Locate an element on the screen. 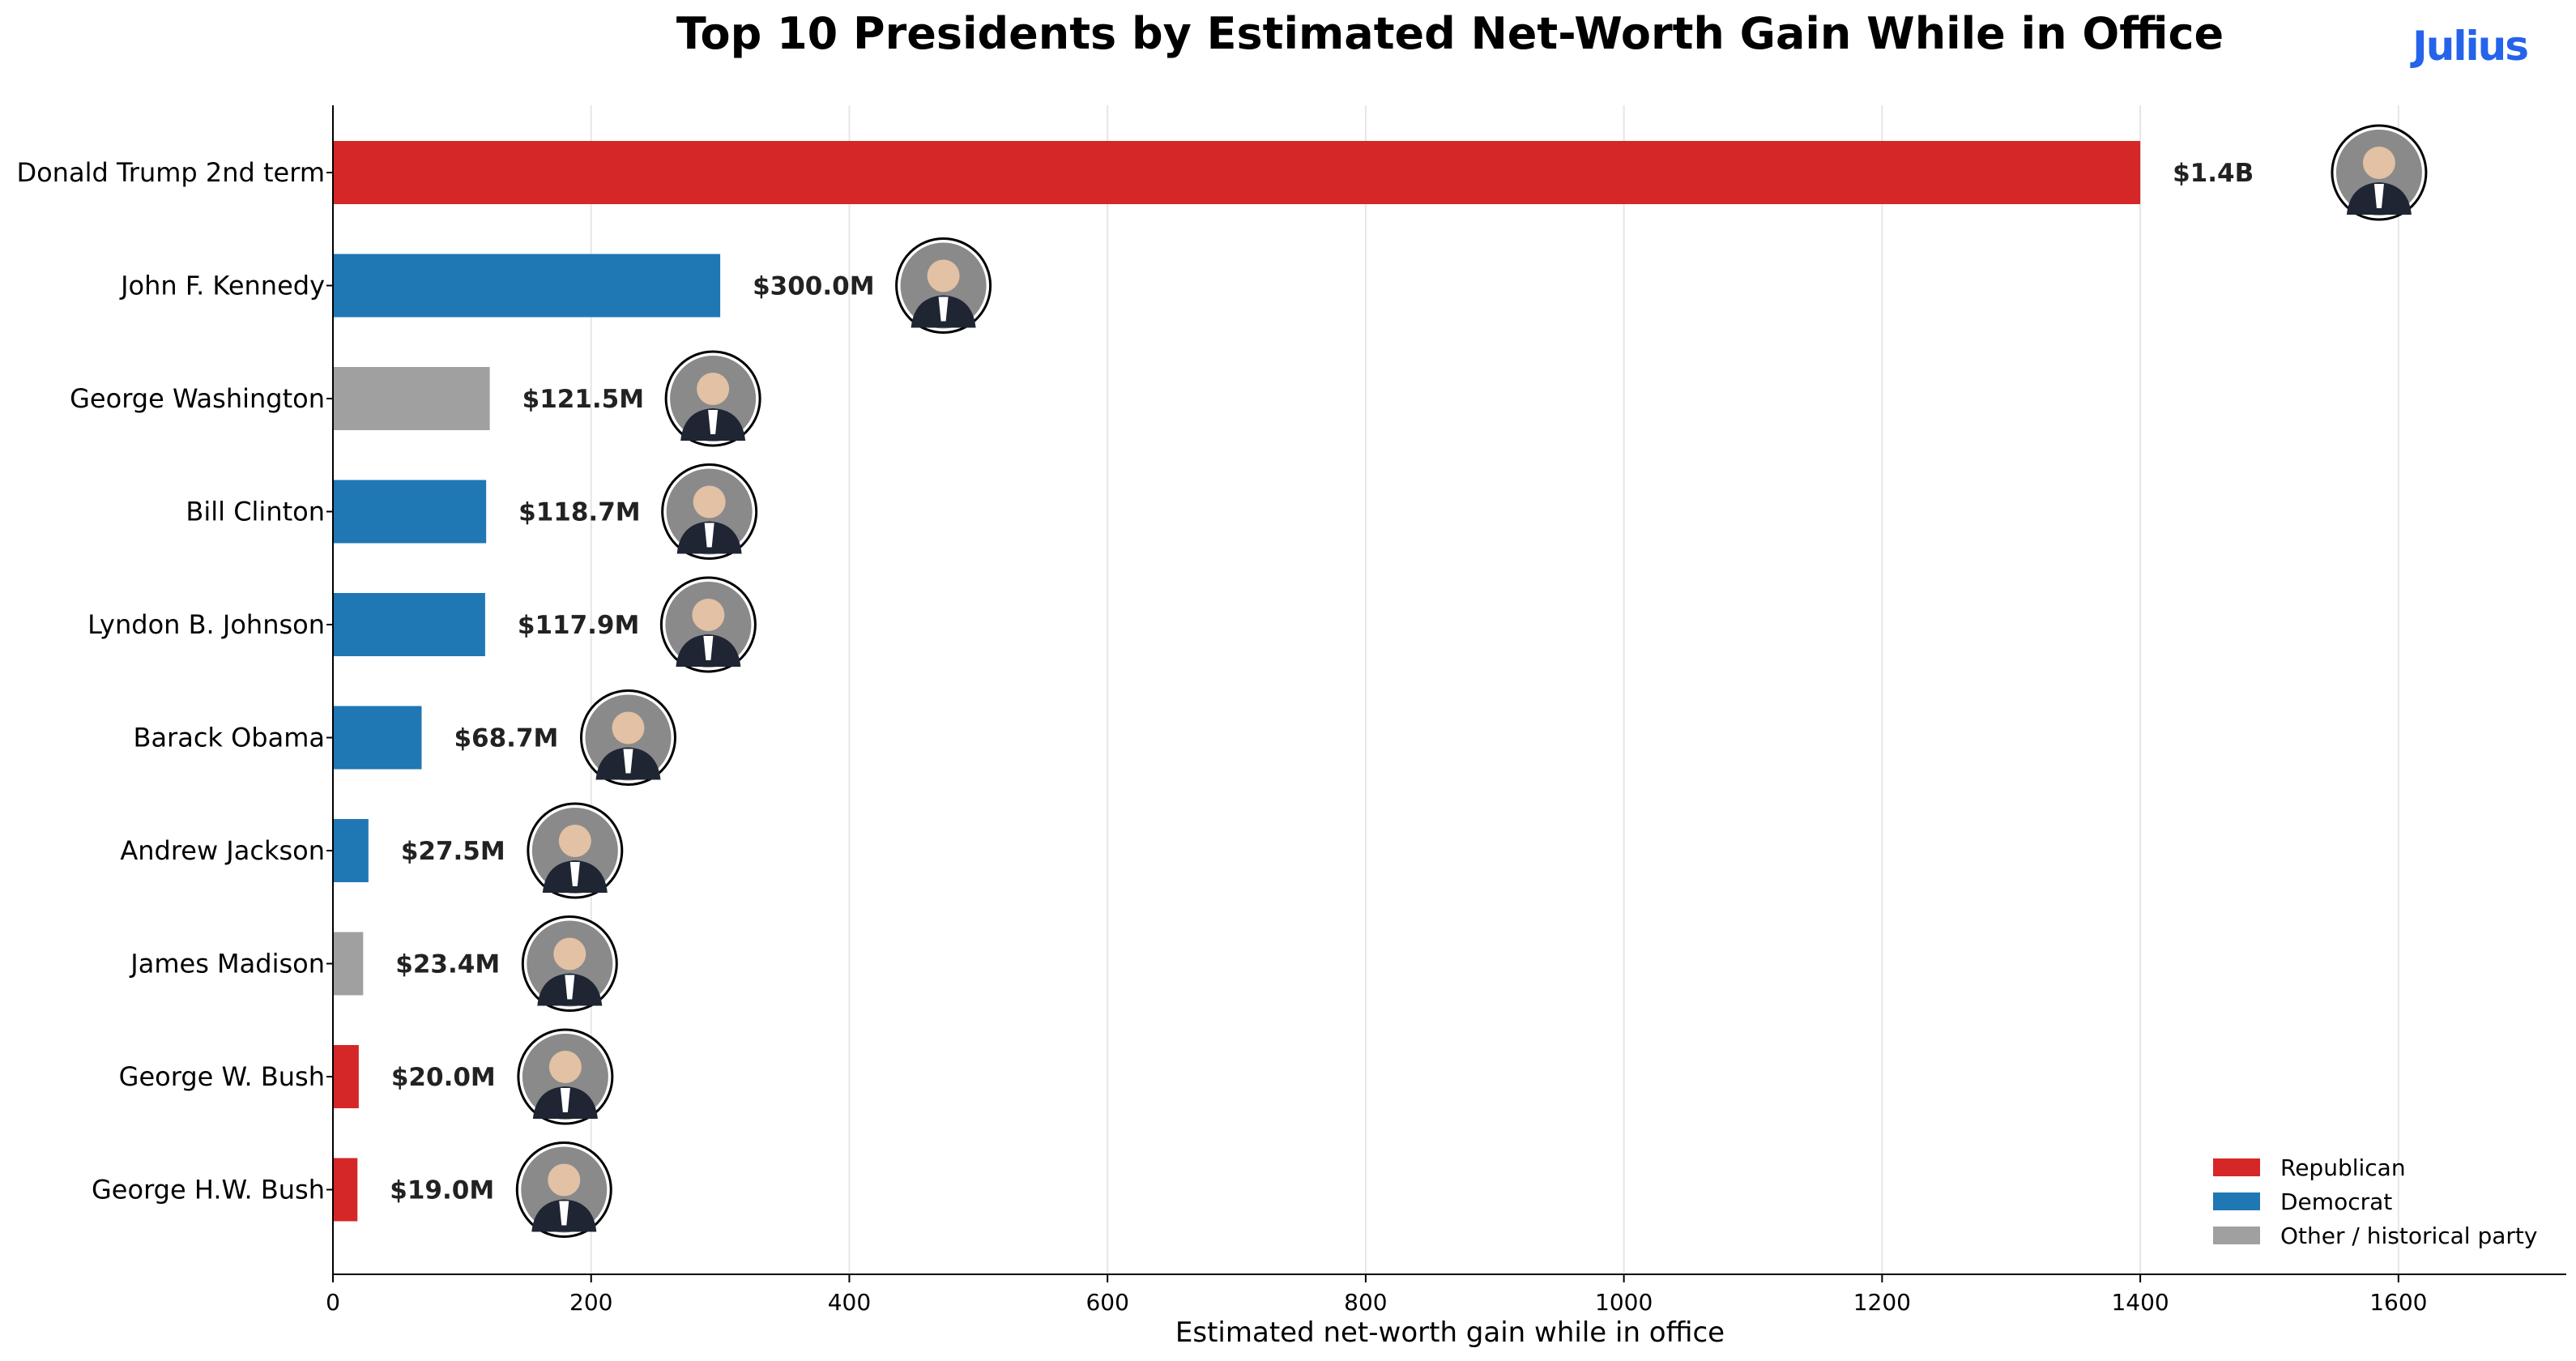 Image resolution: width=2576 pixels, height=1361 pixels. category-label: Donald Trump 2nd term is located at coordinates (170, 172).